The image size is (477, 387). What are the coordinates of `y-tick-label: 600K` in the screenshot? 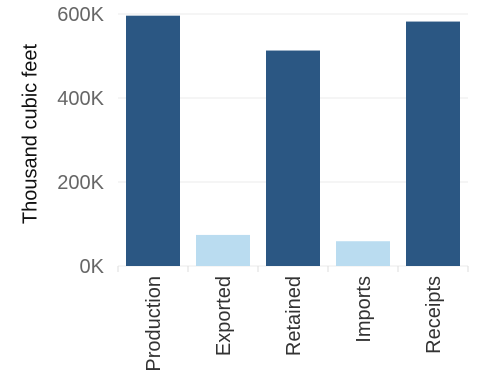 It's located at (80, 15).